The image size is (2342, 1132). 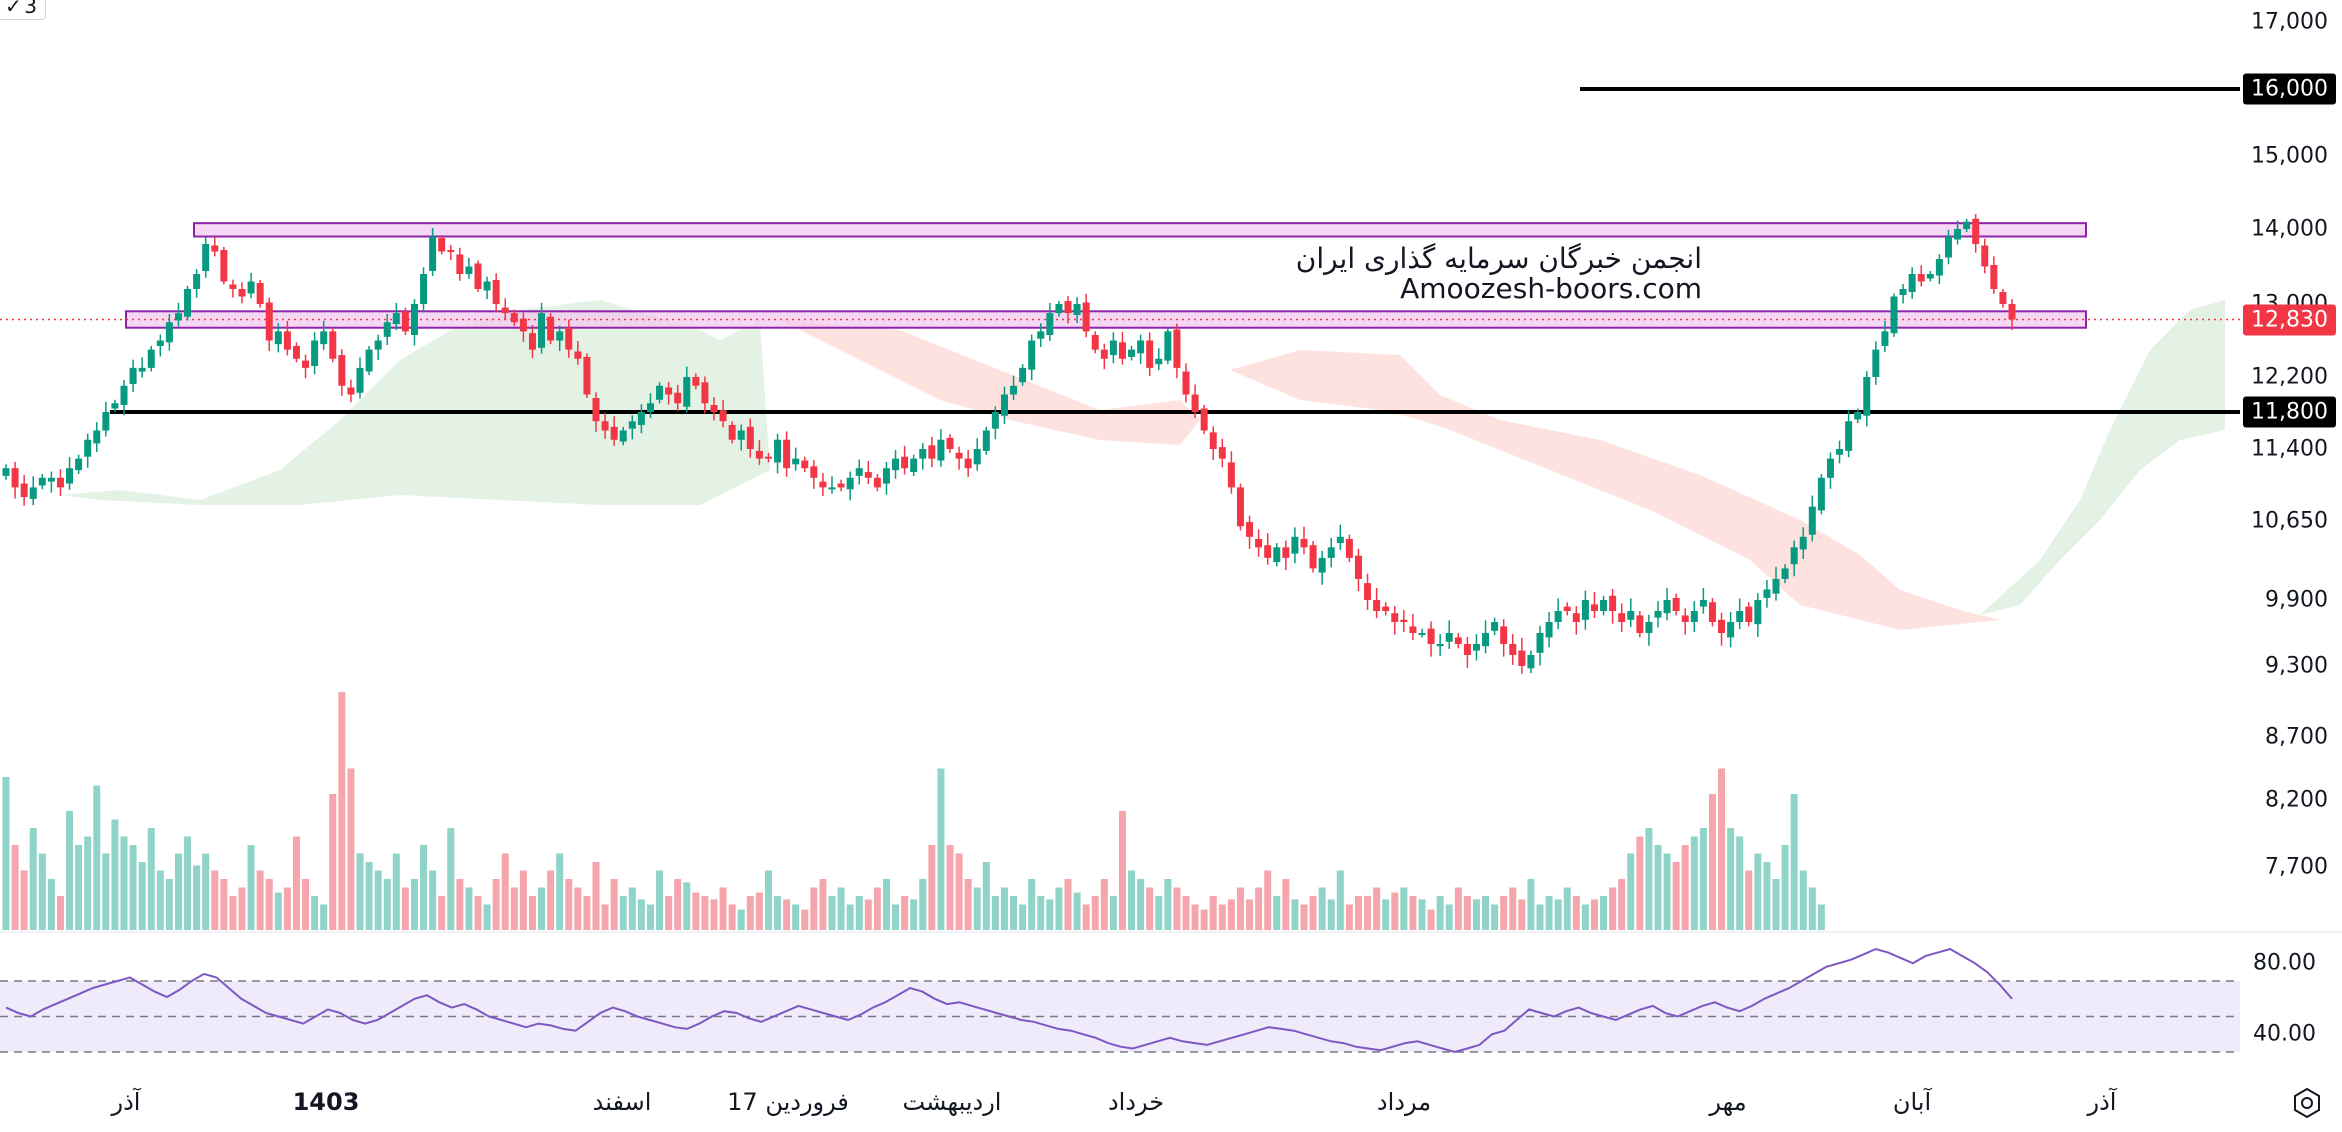 I want to click on price-tick: 14,000, so click(x=2289, y=229).